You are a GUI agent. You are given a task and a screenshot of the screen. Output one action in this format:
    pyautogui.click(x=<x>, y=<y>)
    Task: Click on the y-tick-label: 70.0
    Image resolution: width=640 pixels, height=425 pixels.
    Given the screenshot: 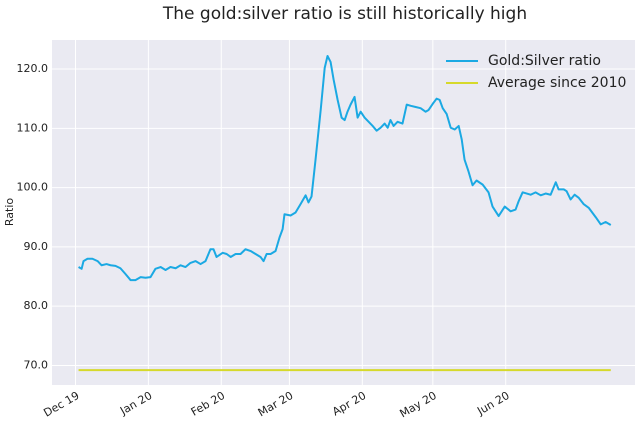 What is the action you would take?
    pyautogui.click(x=36, y=364)
    